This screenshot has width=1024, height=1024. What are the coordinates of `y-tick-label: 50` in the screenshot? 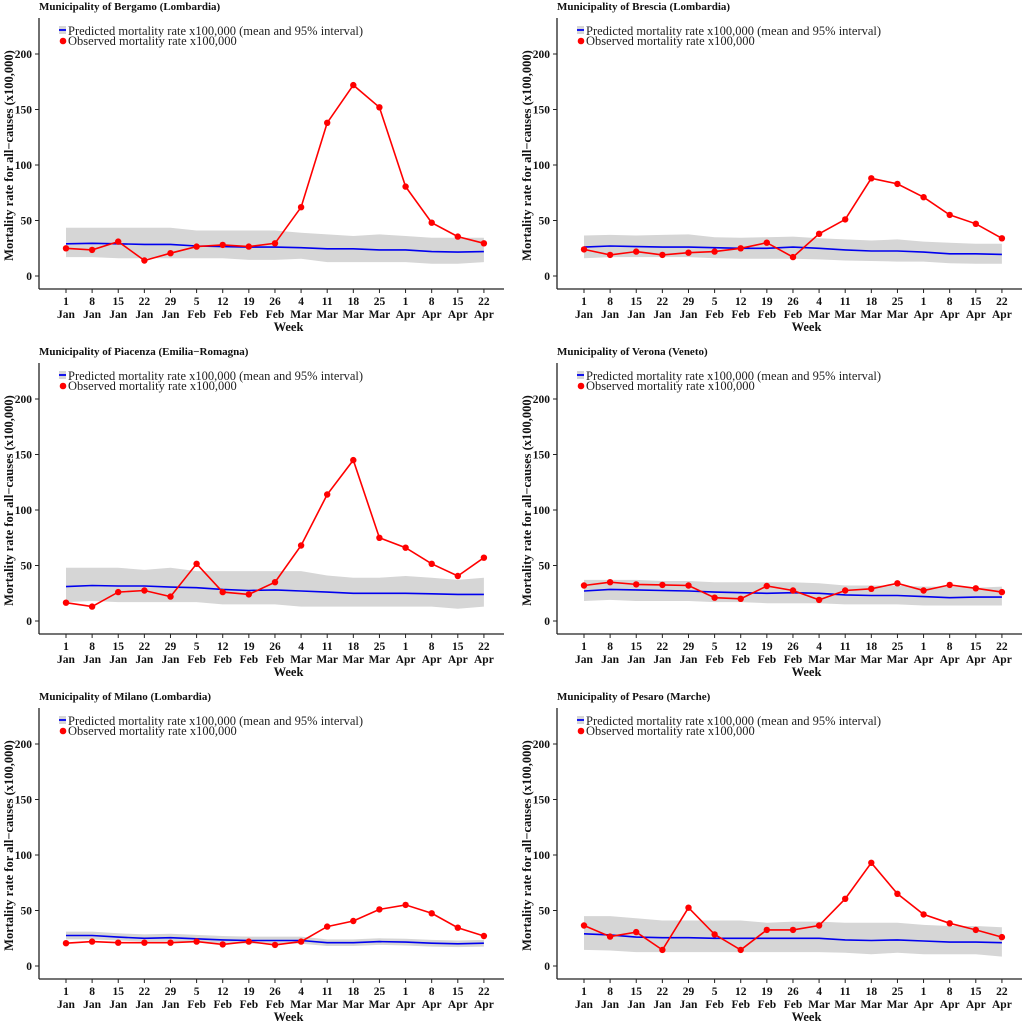 It's located at (545, 567).